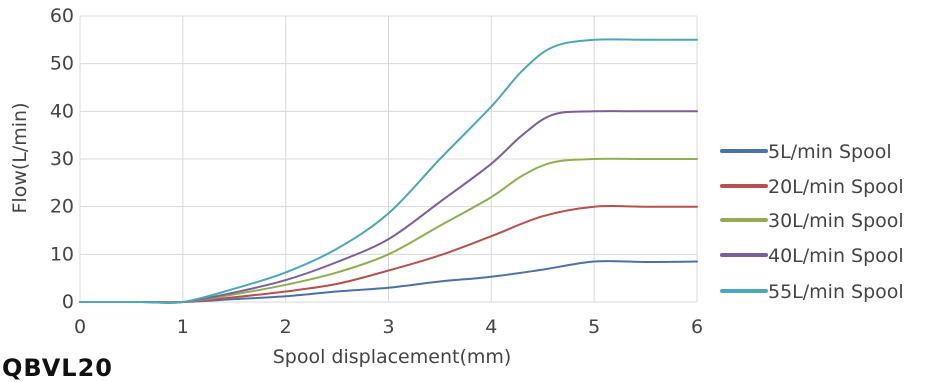  What do you see at coordinates (183, 327) in the screenshot?
I see `x-tick-label: 1` at bounding box center [183, 327].